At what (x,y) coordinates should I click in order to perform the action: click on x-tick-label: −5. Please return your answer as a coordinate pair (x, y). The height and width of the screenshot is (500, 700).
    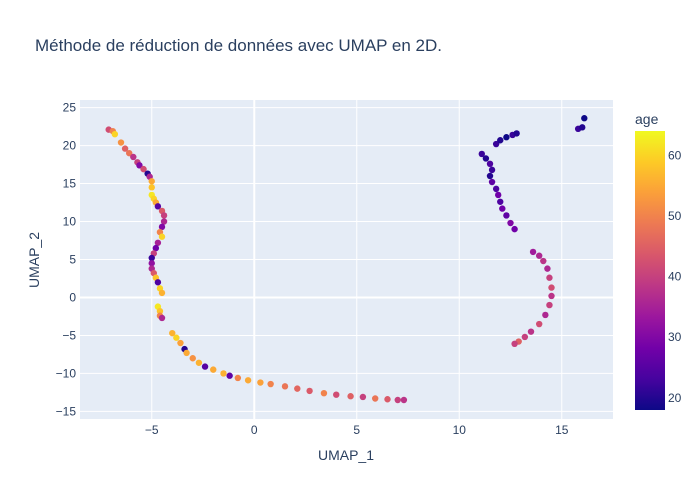
    Looking at the image, I should click on (152, 430).